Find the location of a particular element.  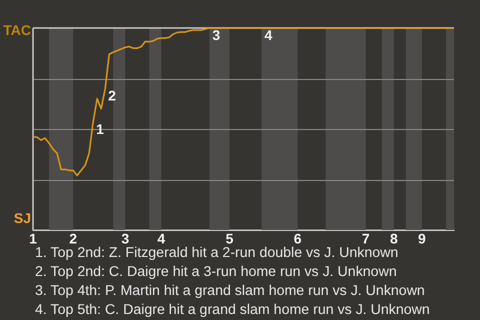

text: 3. Top 4th: P. Martin hit a grand slam home run vs J. Unknown is located at coordinates (230, 291).